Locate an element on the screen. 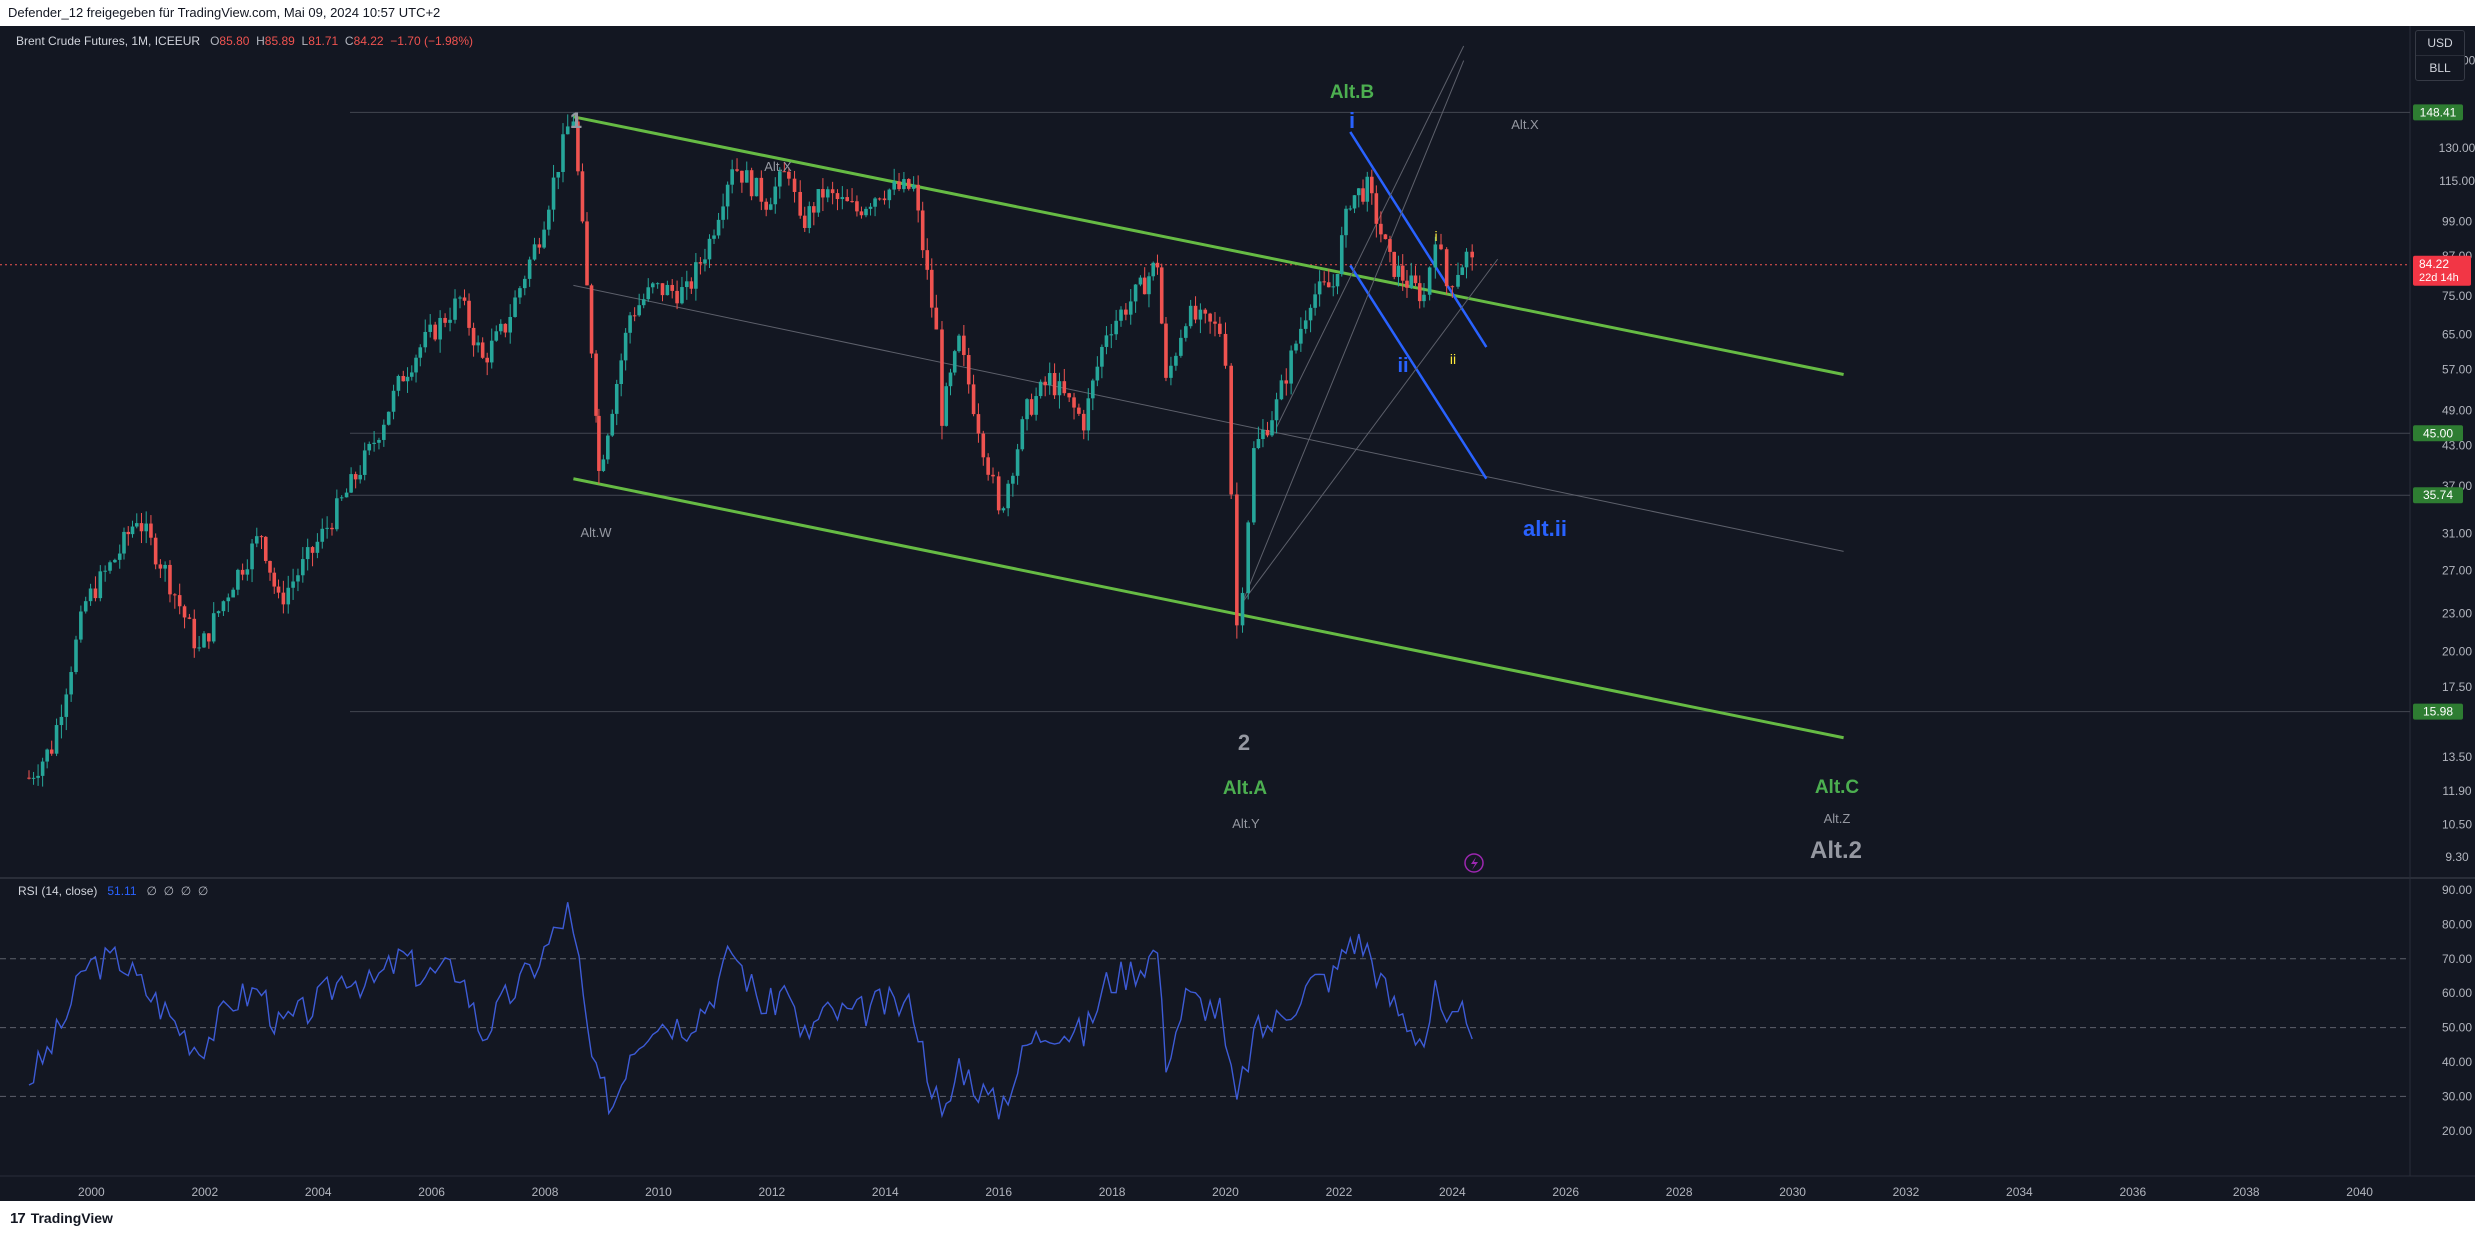  wave-label: Alt.X is located at coordinates (1525, 124).